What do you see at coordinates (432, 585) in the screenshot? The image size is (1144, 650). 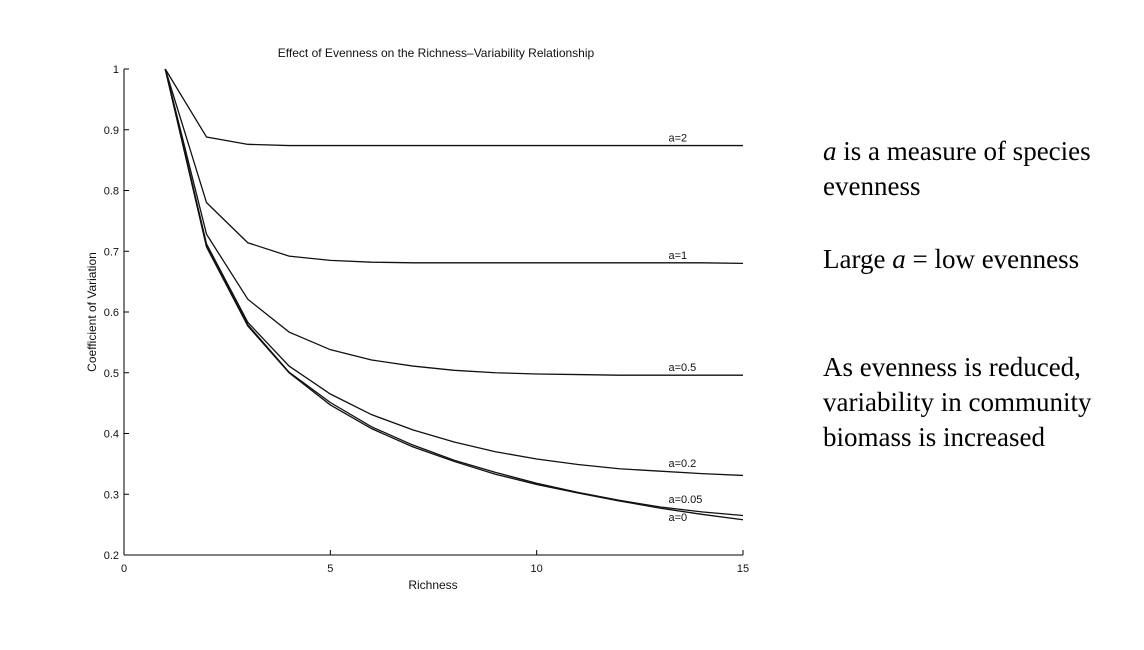 I see `x-axis-title: Richness` at bounding box center [432, 585].